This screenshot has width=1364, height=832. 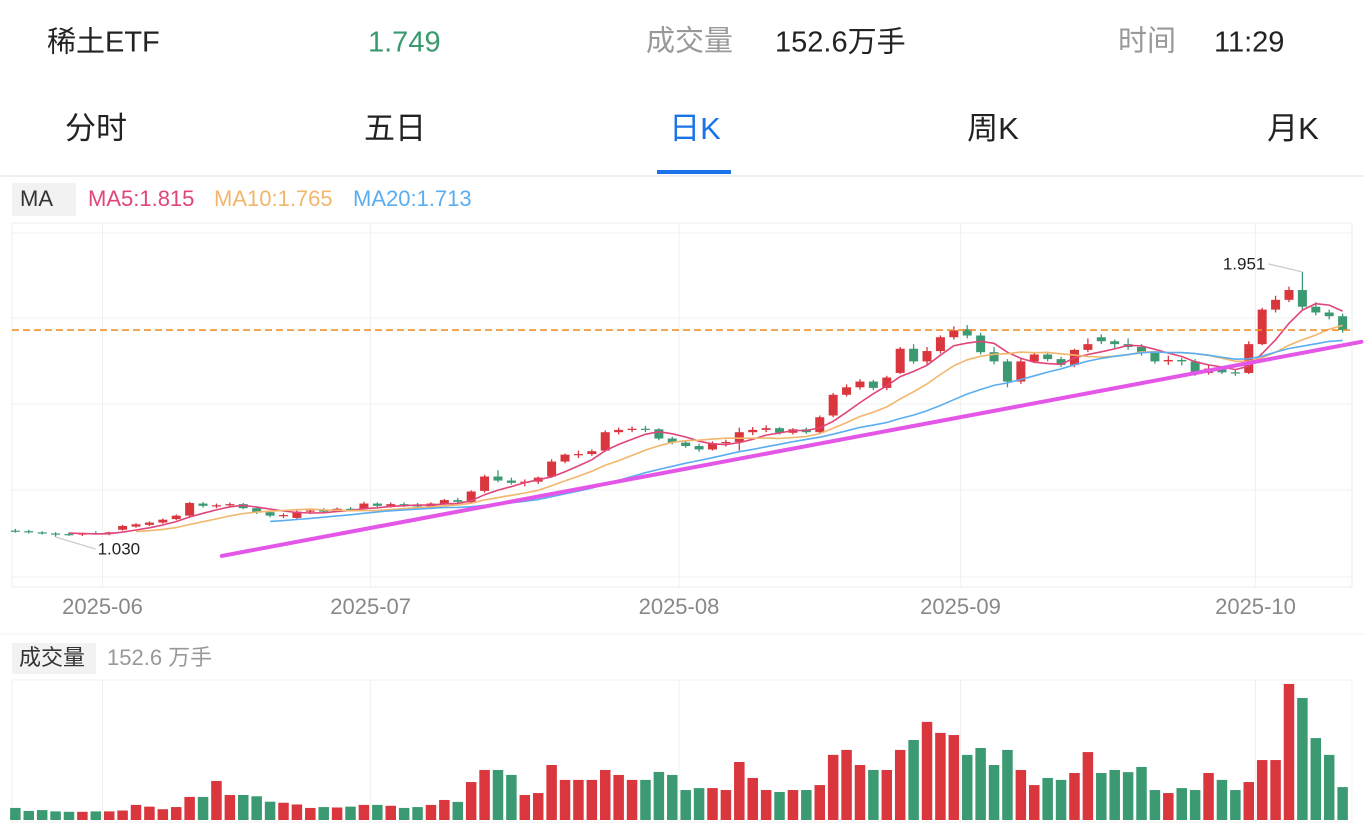 What do you see at coordinates (1293, 128) in the screenshot?
I see `tab: 月K` at bounding box center [1293, 128].